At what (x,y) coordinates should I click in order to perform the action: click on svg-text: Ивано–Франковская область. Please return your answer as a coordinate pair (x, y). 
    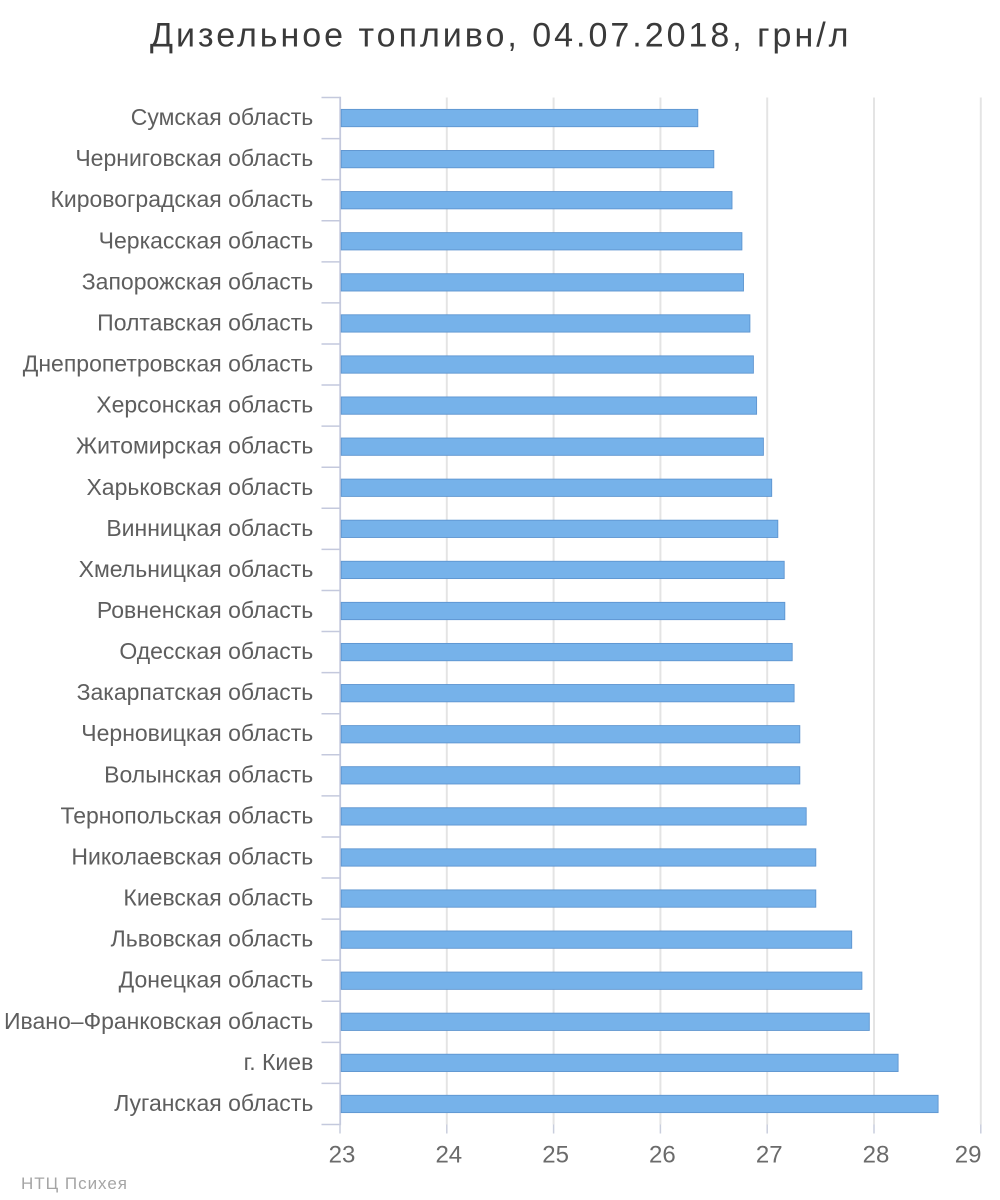
    Looking at the image, I should click on (158, 1021).